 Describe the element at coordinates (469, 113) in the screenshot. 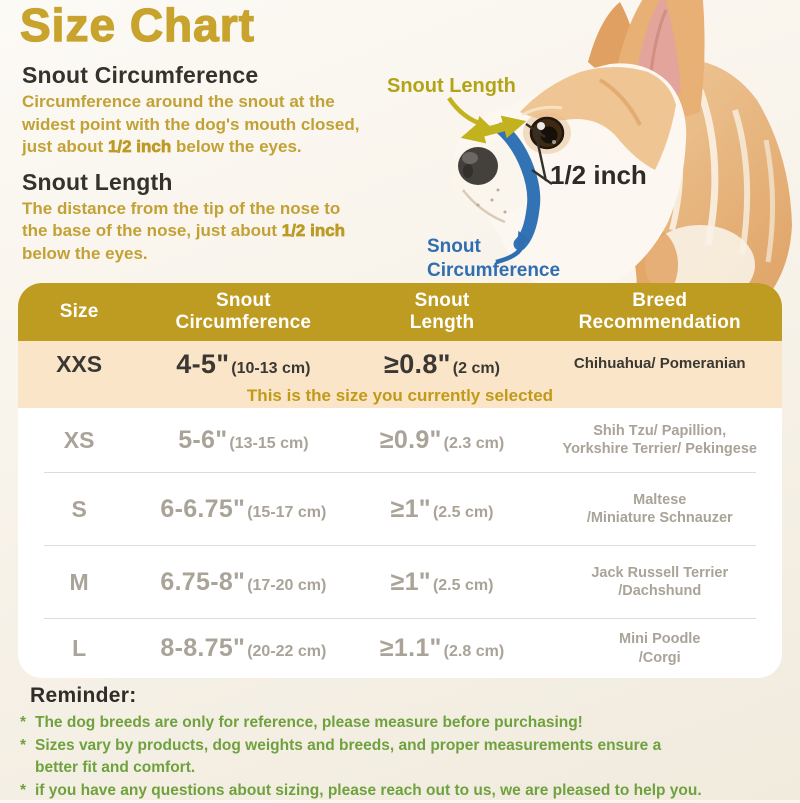

I see `snout-length-pointer-arrow` at that location.